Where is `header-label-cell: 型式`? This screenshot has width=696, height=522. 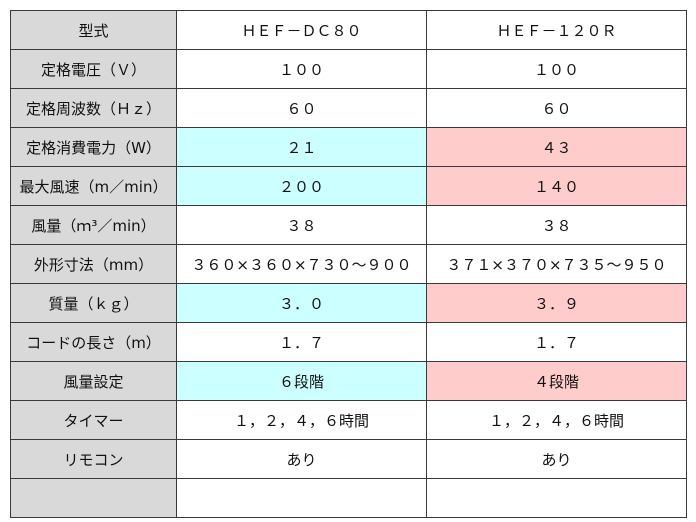
header-label-cell: 型式 is located at coordinates (93, 30).